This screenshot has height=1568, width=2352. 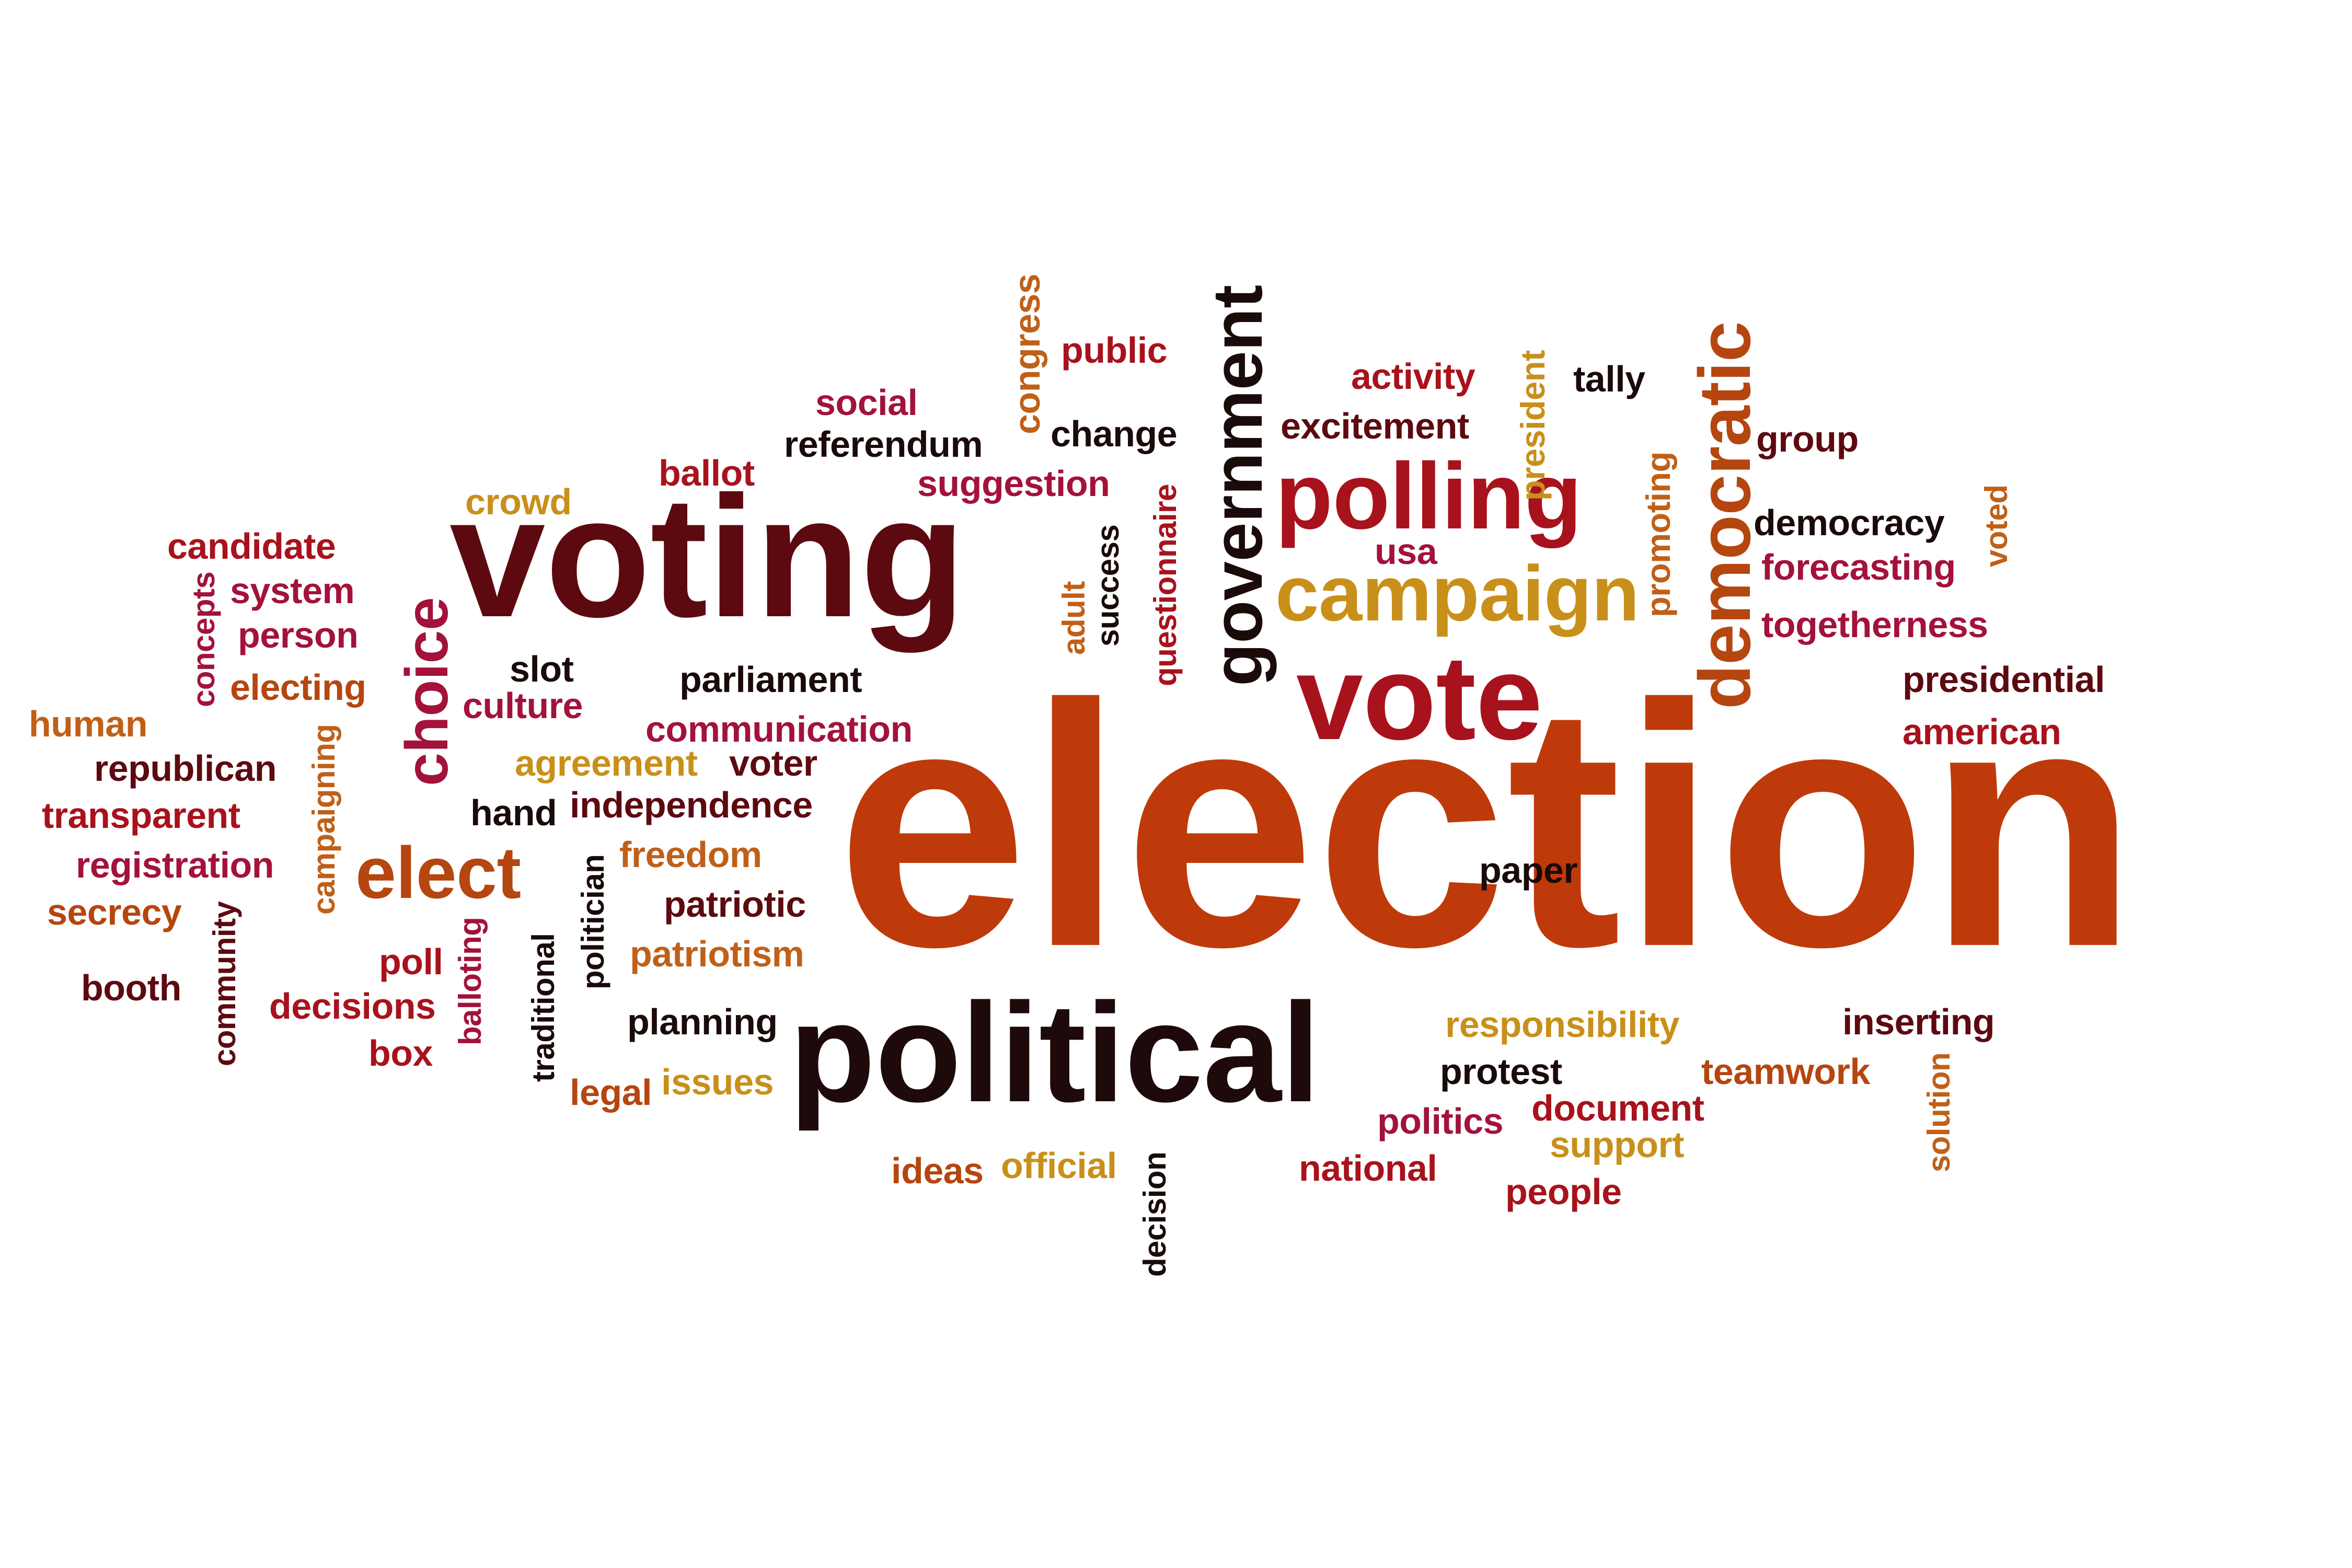 What do you see at coordinates (1457, 593) in the screenshot?
I see `word-campaign: campaign` at bounding box center [1457, 593].